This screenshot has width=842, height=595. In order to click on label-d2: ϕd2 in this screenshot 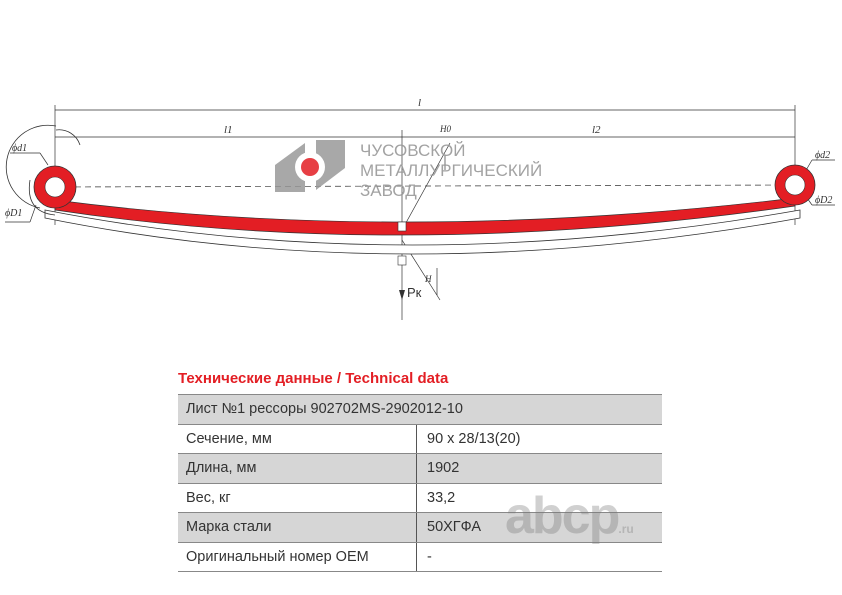, I will do `click(822, 155)`.